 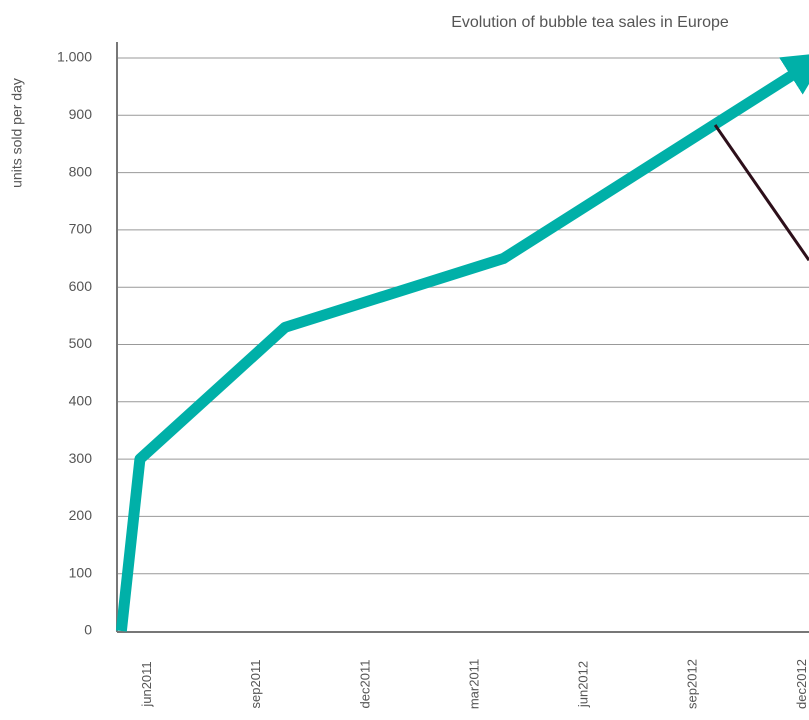 I want to click on y-tick-label: 1.000, so click(x=74, y=57).